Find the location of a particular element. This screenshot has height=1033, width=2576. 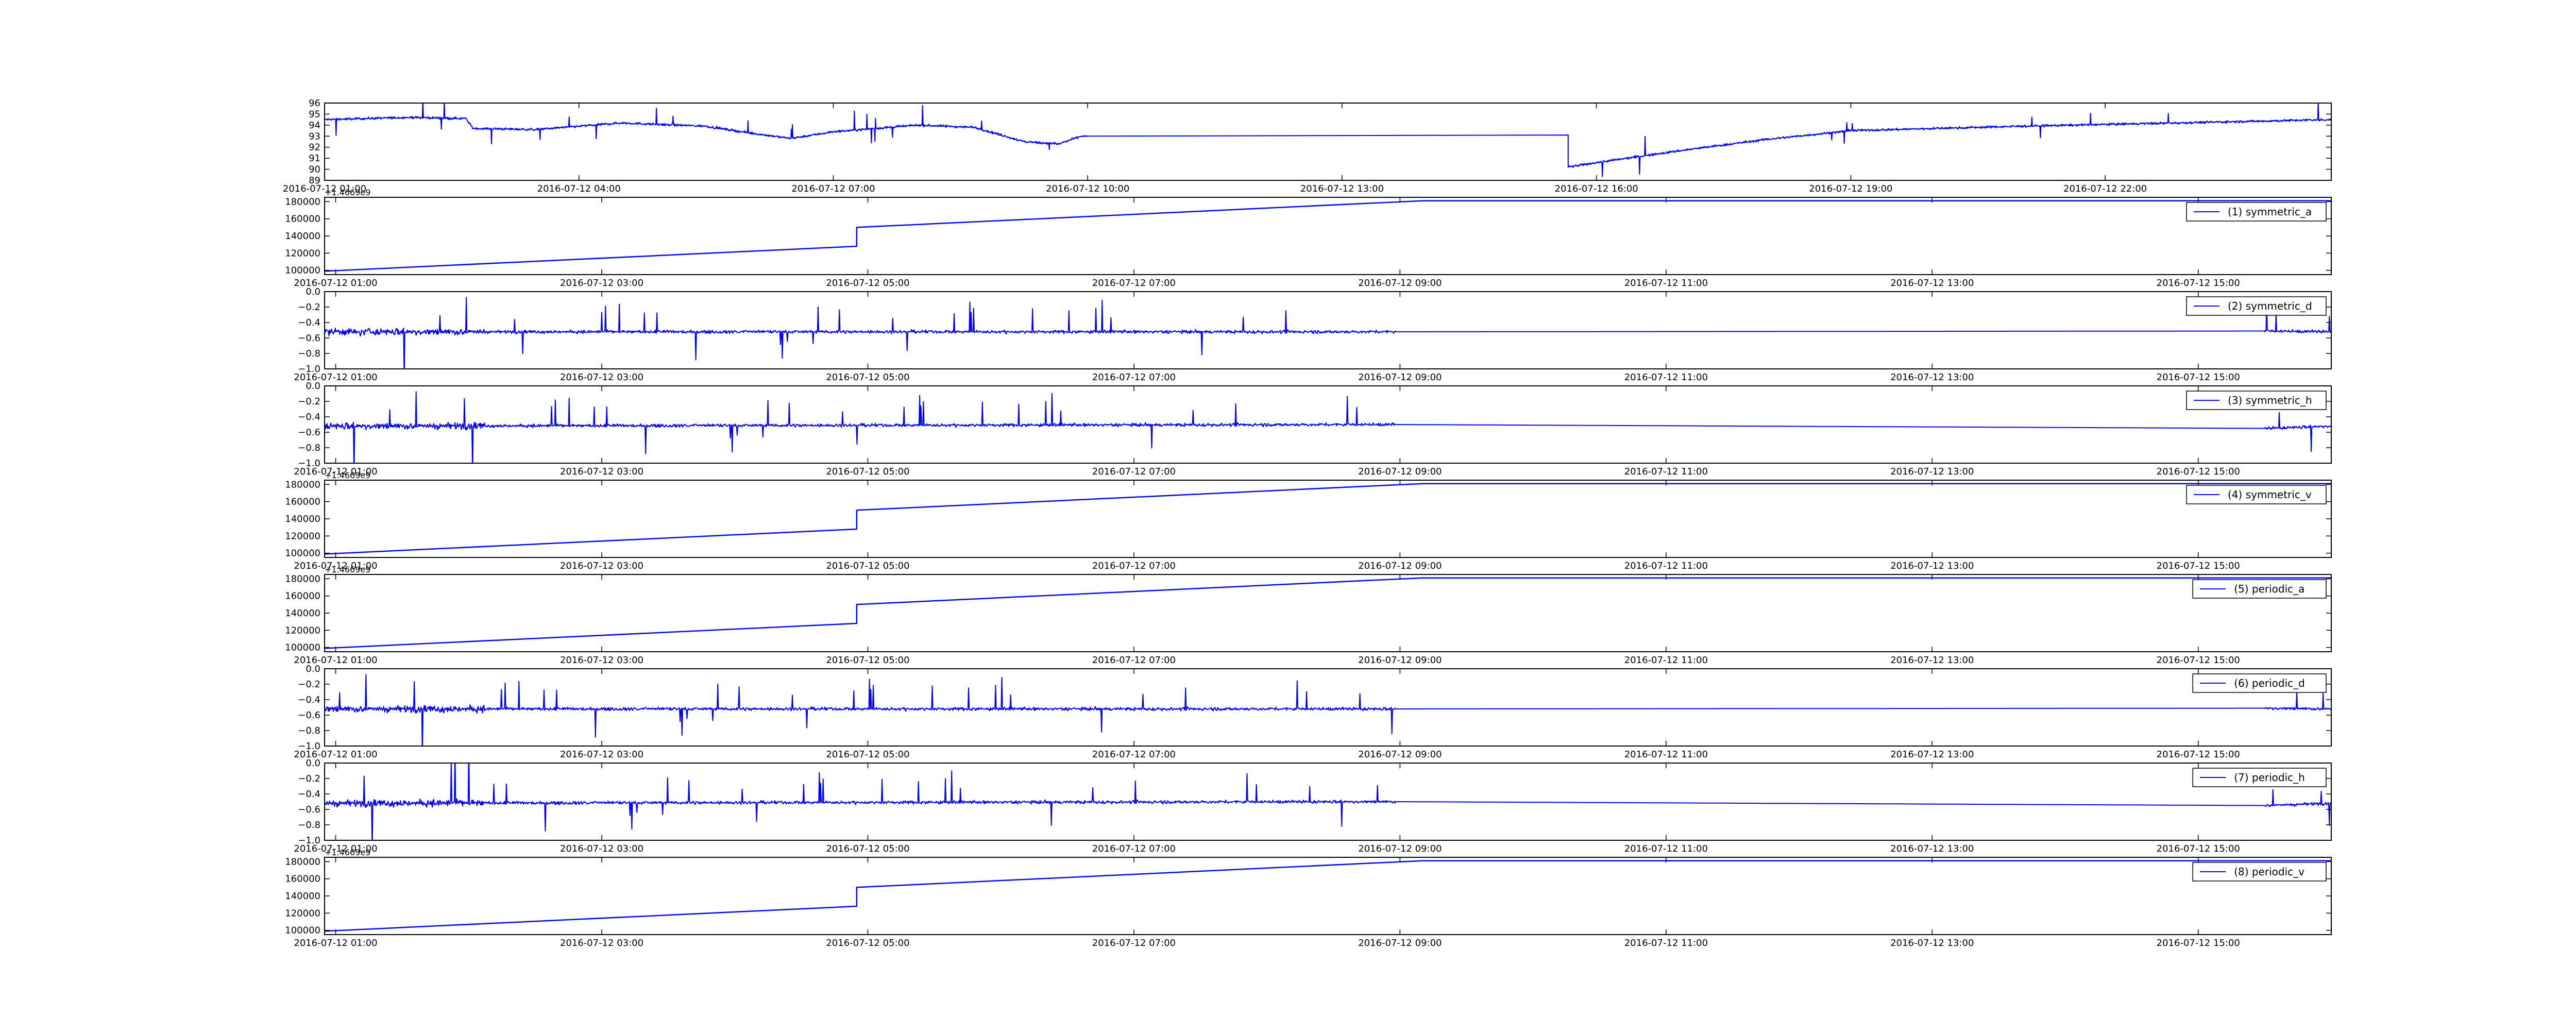

y-tick-label: 100000 is located at coordinates (302, 648).